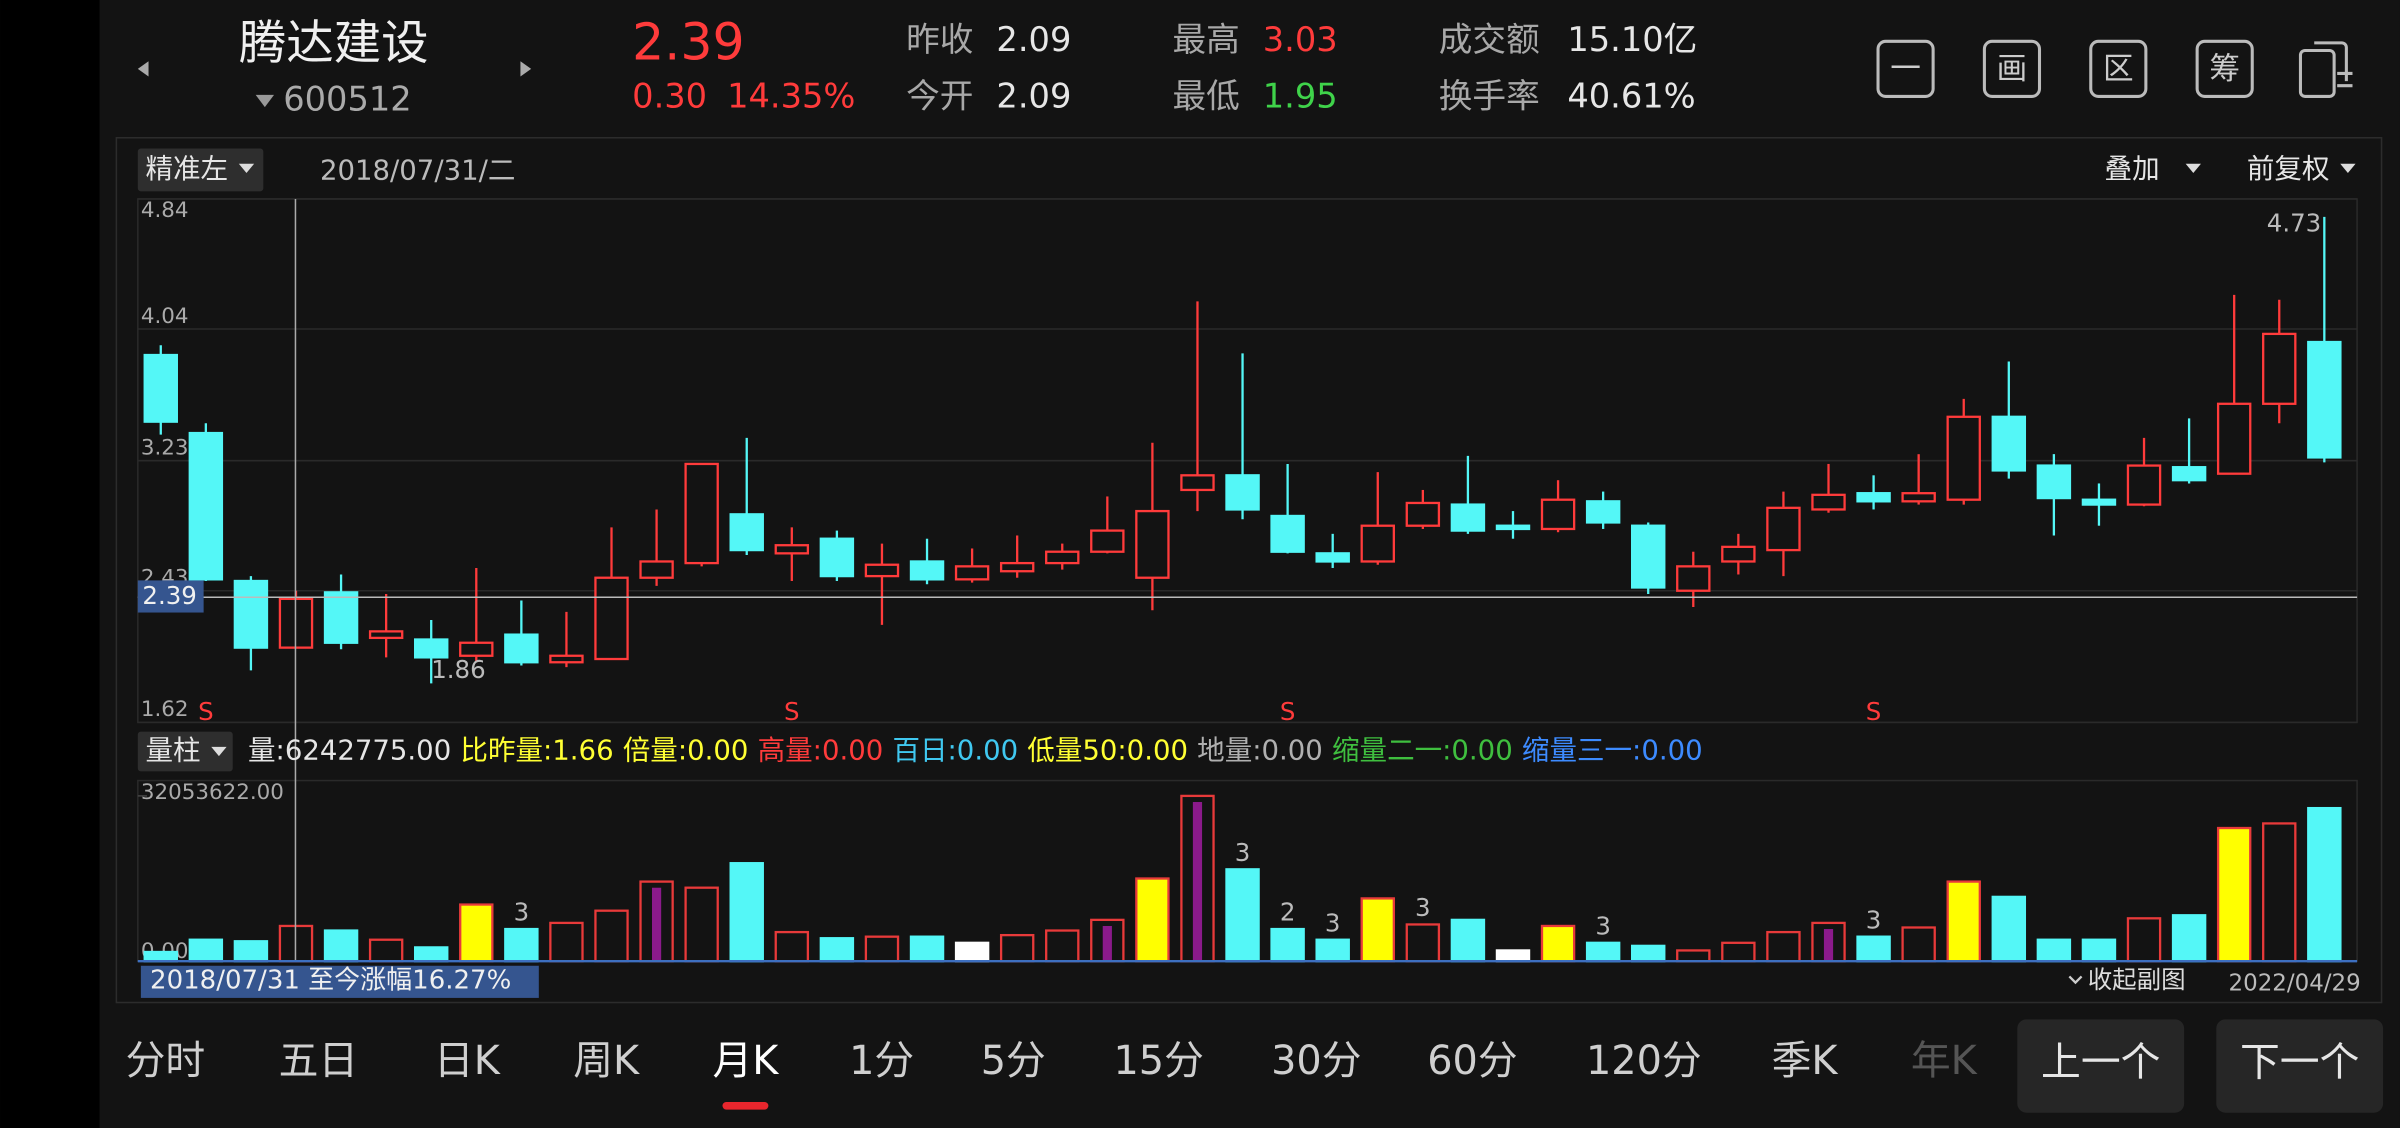 Image resolution: width=2400 pixels, height=1128 pixels. I want to click on volume-bar-highlight, so click(656, 924).